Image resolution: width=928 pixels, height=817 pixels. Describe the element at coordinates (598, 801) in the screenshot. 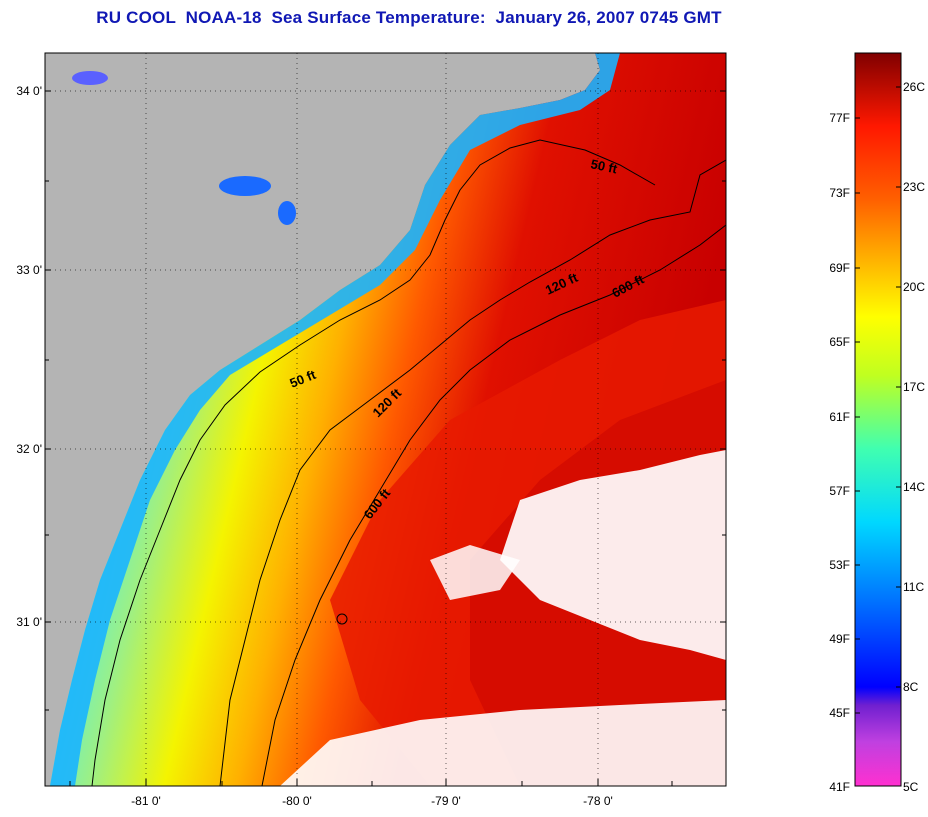

I see `lon-label-78: -78 0'` at that location.